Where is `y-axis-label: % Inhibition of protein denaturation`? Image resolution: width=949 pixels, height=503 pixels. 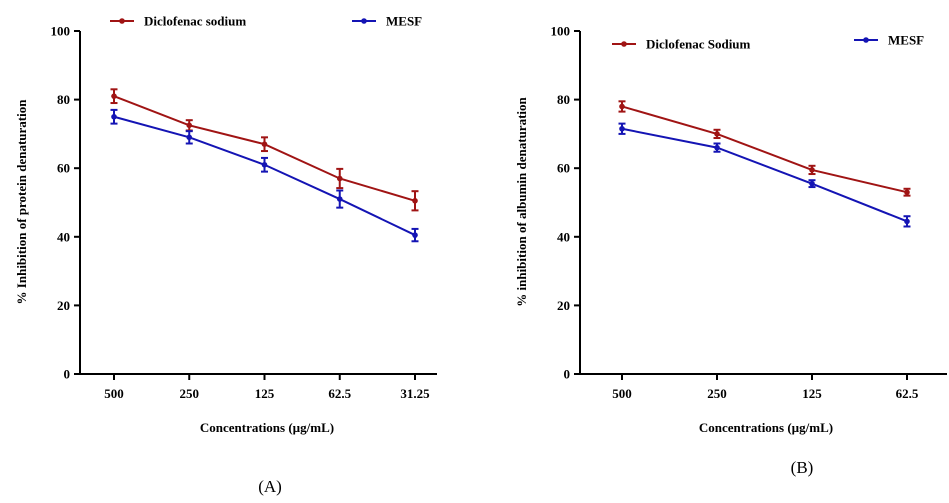 y-axis-label: % Inhibition of protein denaturation is located at coordinates (21, 202).